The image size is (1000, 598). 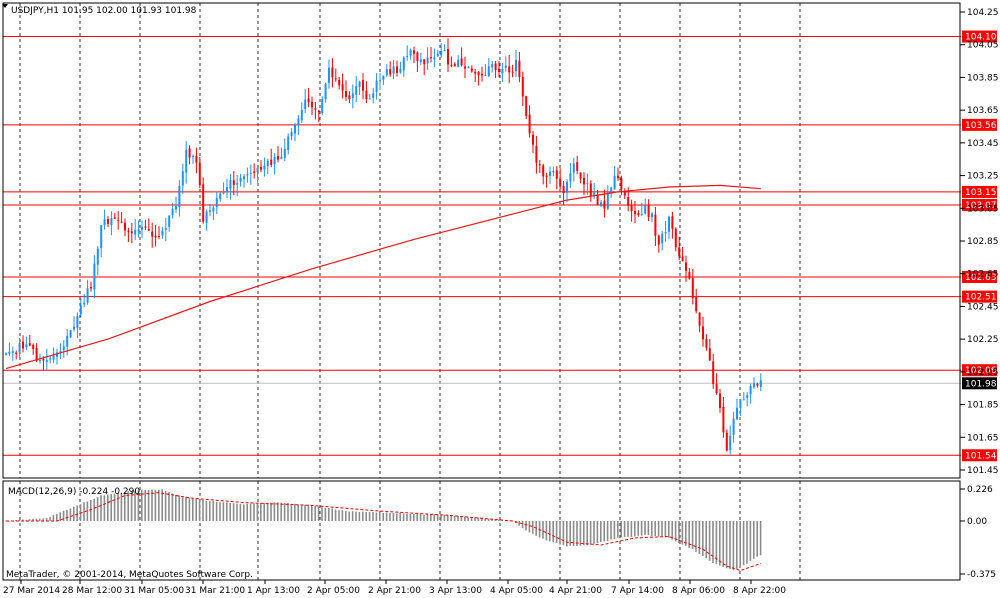 What do you see at coordinates (979, 276) in the screenshot?
I see `level-label-bg` at bounding box center [979, 276].